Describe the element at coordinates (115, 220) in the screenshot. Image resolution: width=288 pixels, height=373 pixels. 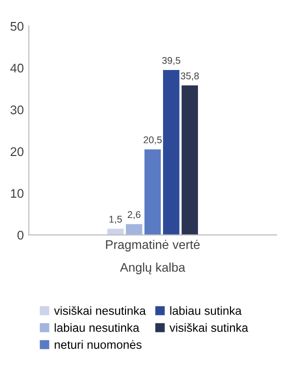
I see `data-label: 1,5` at that location.